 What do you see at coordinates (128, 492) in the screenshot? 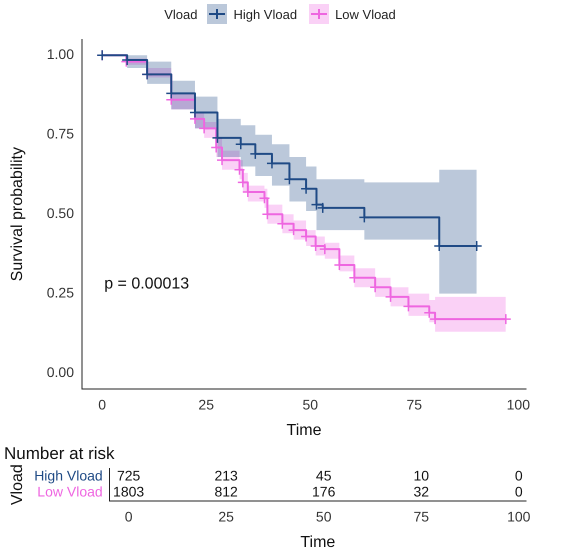
I see `data-label: 1803` at bounding box center [128, 492].